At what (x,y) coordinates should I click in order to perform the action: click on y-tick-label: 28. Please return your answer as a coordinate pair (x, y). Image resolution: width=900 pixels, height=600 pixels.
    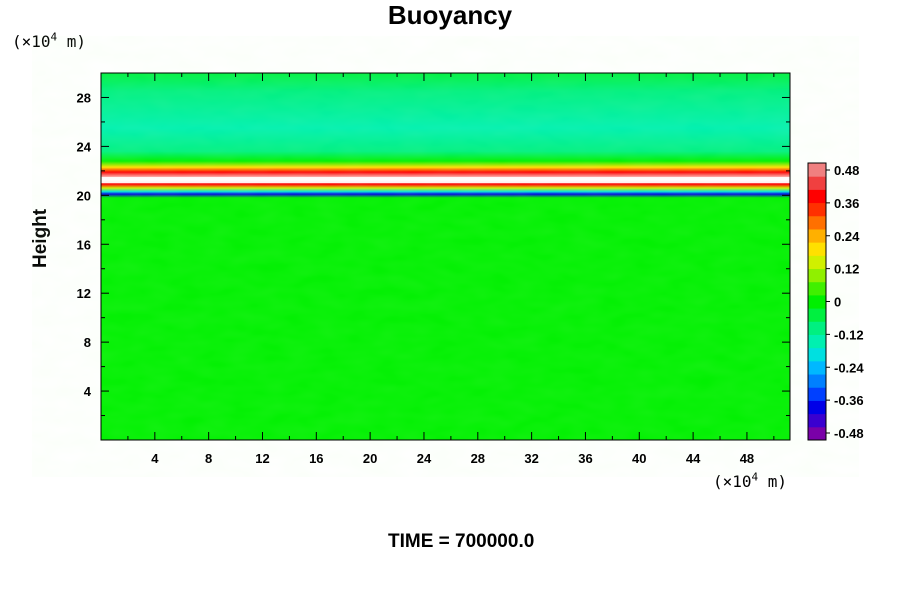
    Looking at the image, I should click on (84, 97).